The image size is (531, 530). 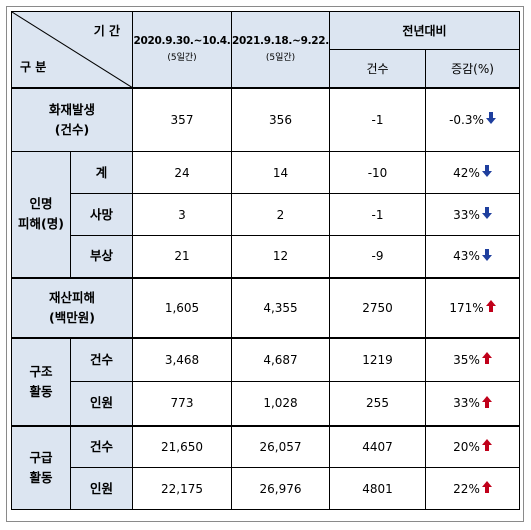 What do you see at coordinates (377, 256) in the screenshot?
I see `cell-diff: -9` at bounding box center [377, 256].